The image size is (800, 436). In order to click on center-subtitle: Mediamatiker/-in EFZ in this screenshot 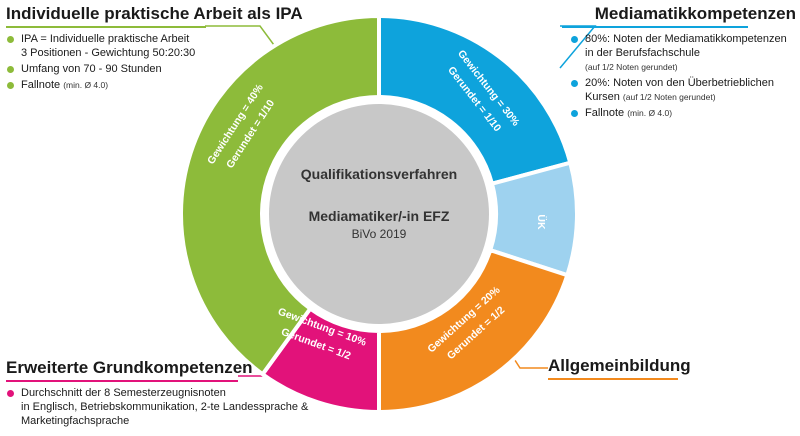, I will do `click(379, 216)`.